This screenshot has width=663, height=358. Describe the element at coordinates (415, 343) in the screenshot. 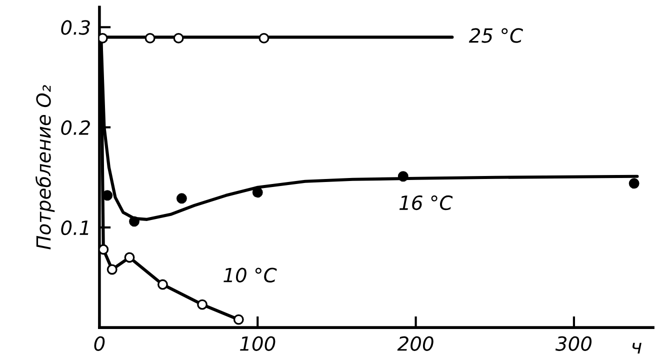

I see `x-tick-label: 200` at that location.